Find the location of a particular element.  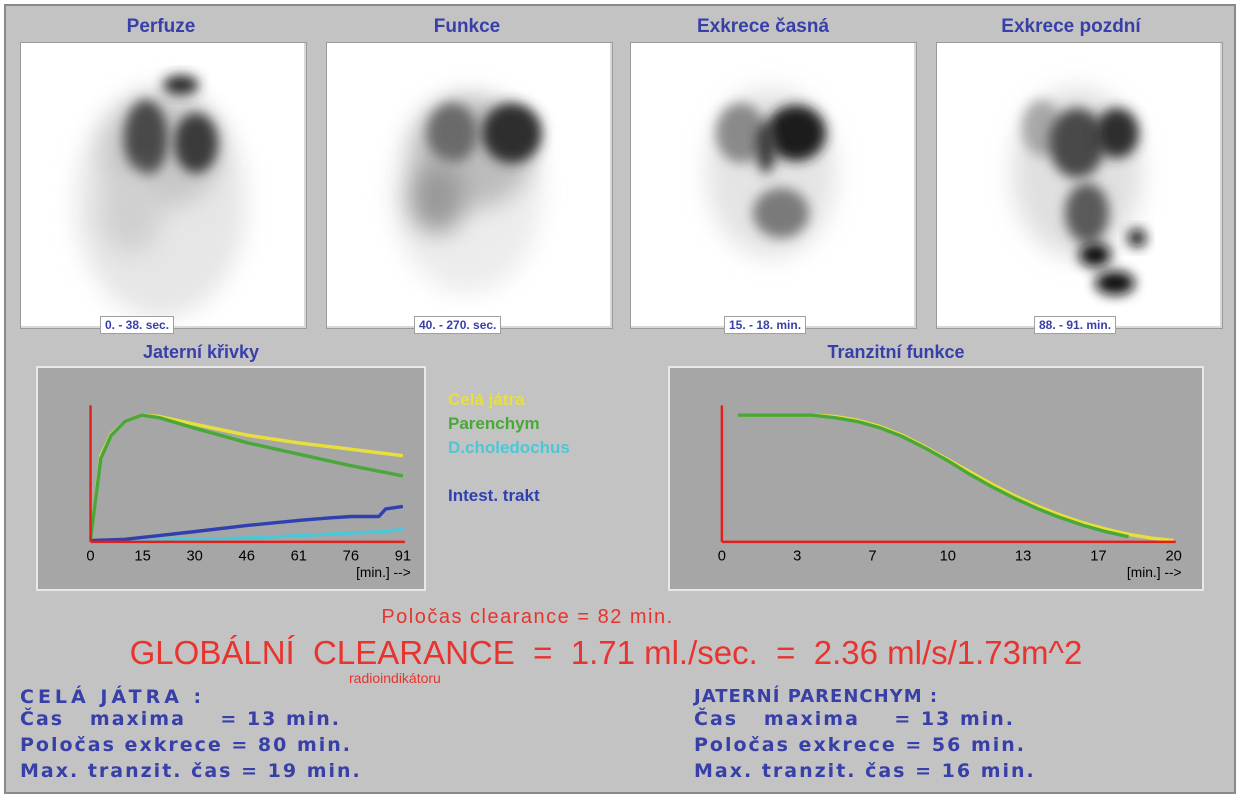

legend-choledochus: D.choledochus is located at coordinates (509, 447).